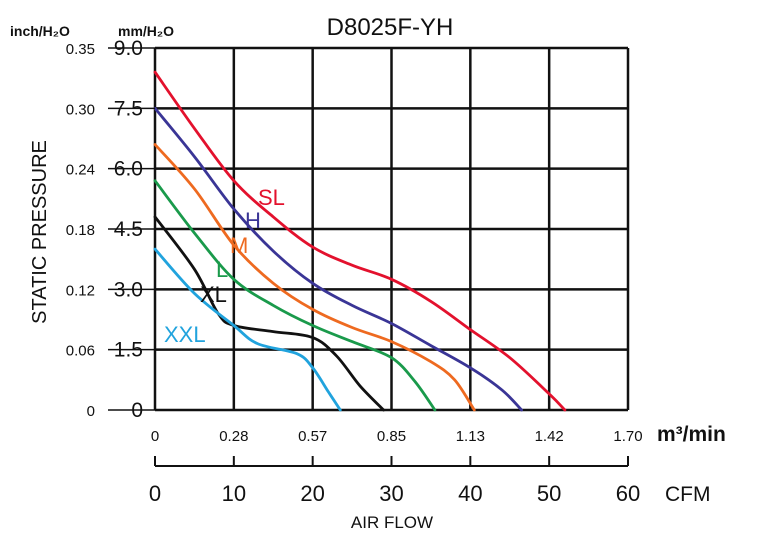 The height and width of the screenshot is (534, 761). I want to click on curve-label-xxl: XXL, so click(185, 334).